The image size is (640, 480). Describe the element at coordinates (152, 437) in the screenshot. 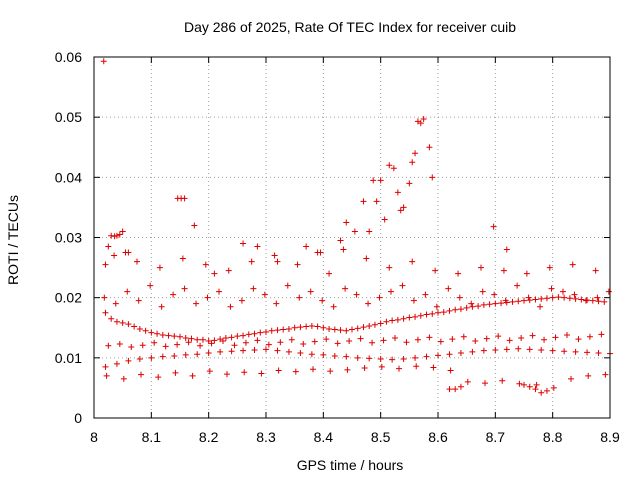

I see `x-tick-label: 8.1` at that location.